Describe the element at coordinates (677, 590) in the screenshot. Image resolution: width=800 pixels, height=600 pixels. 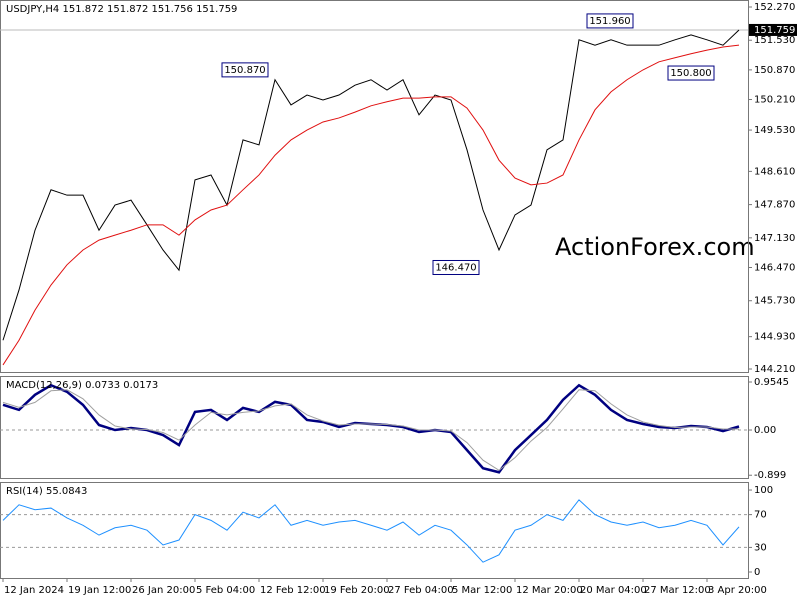
I see `x-tick-label: 27 Mar 12:00` at that location.